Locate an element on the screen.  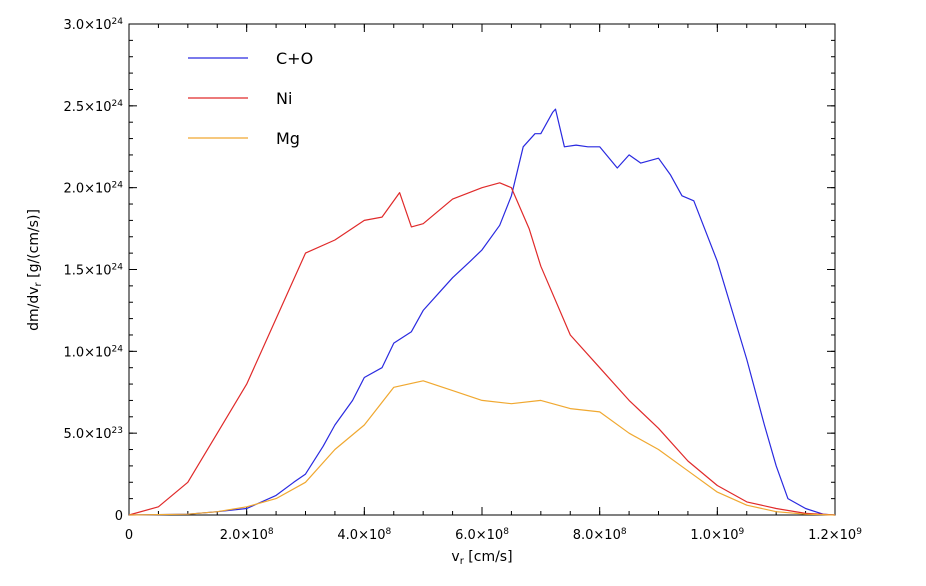
y-tick-label: 1.5×1024 is located at coordinates (93, 271).